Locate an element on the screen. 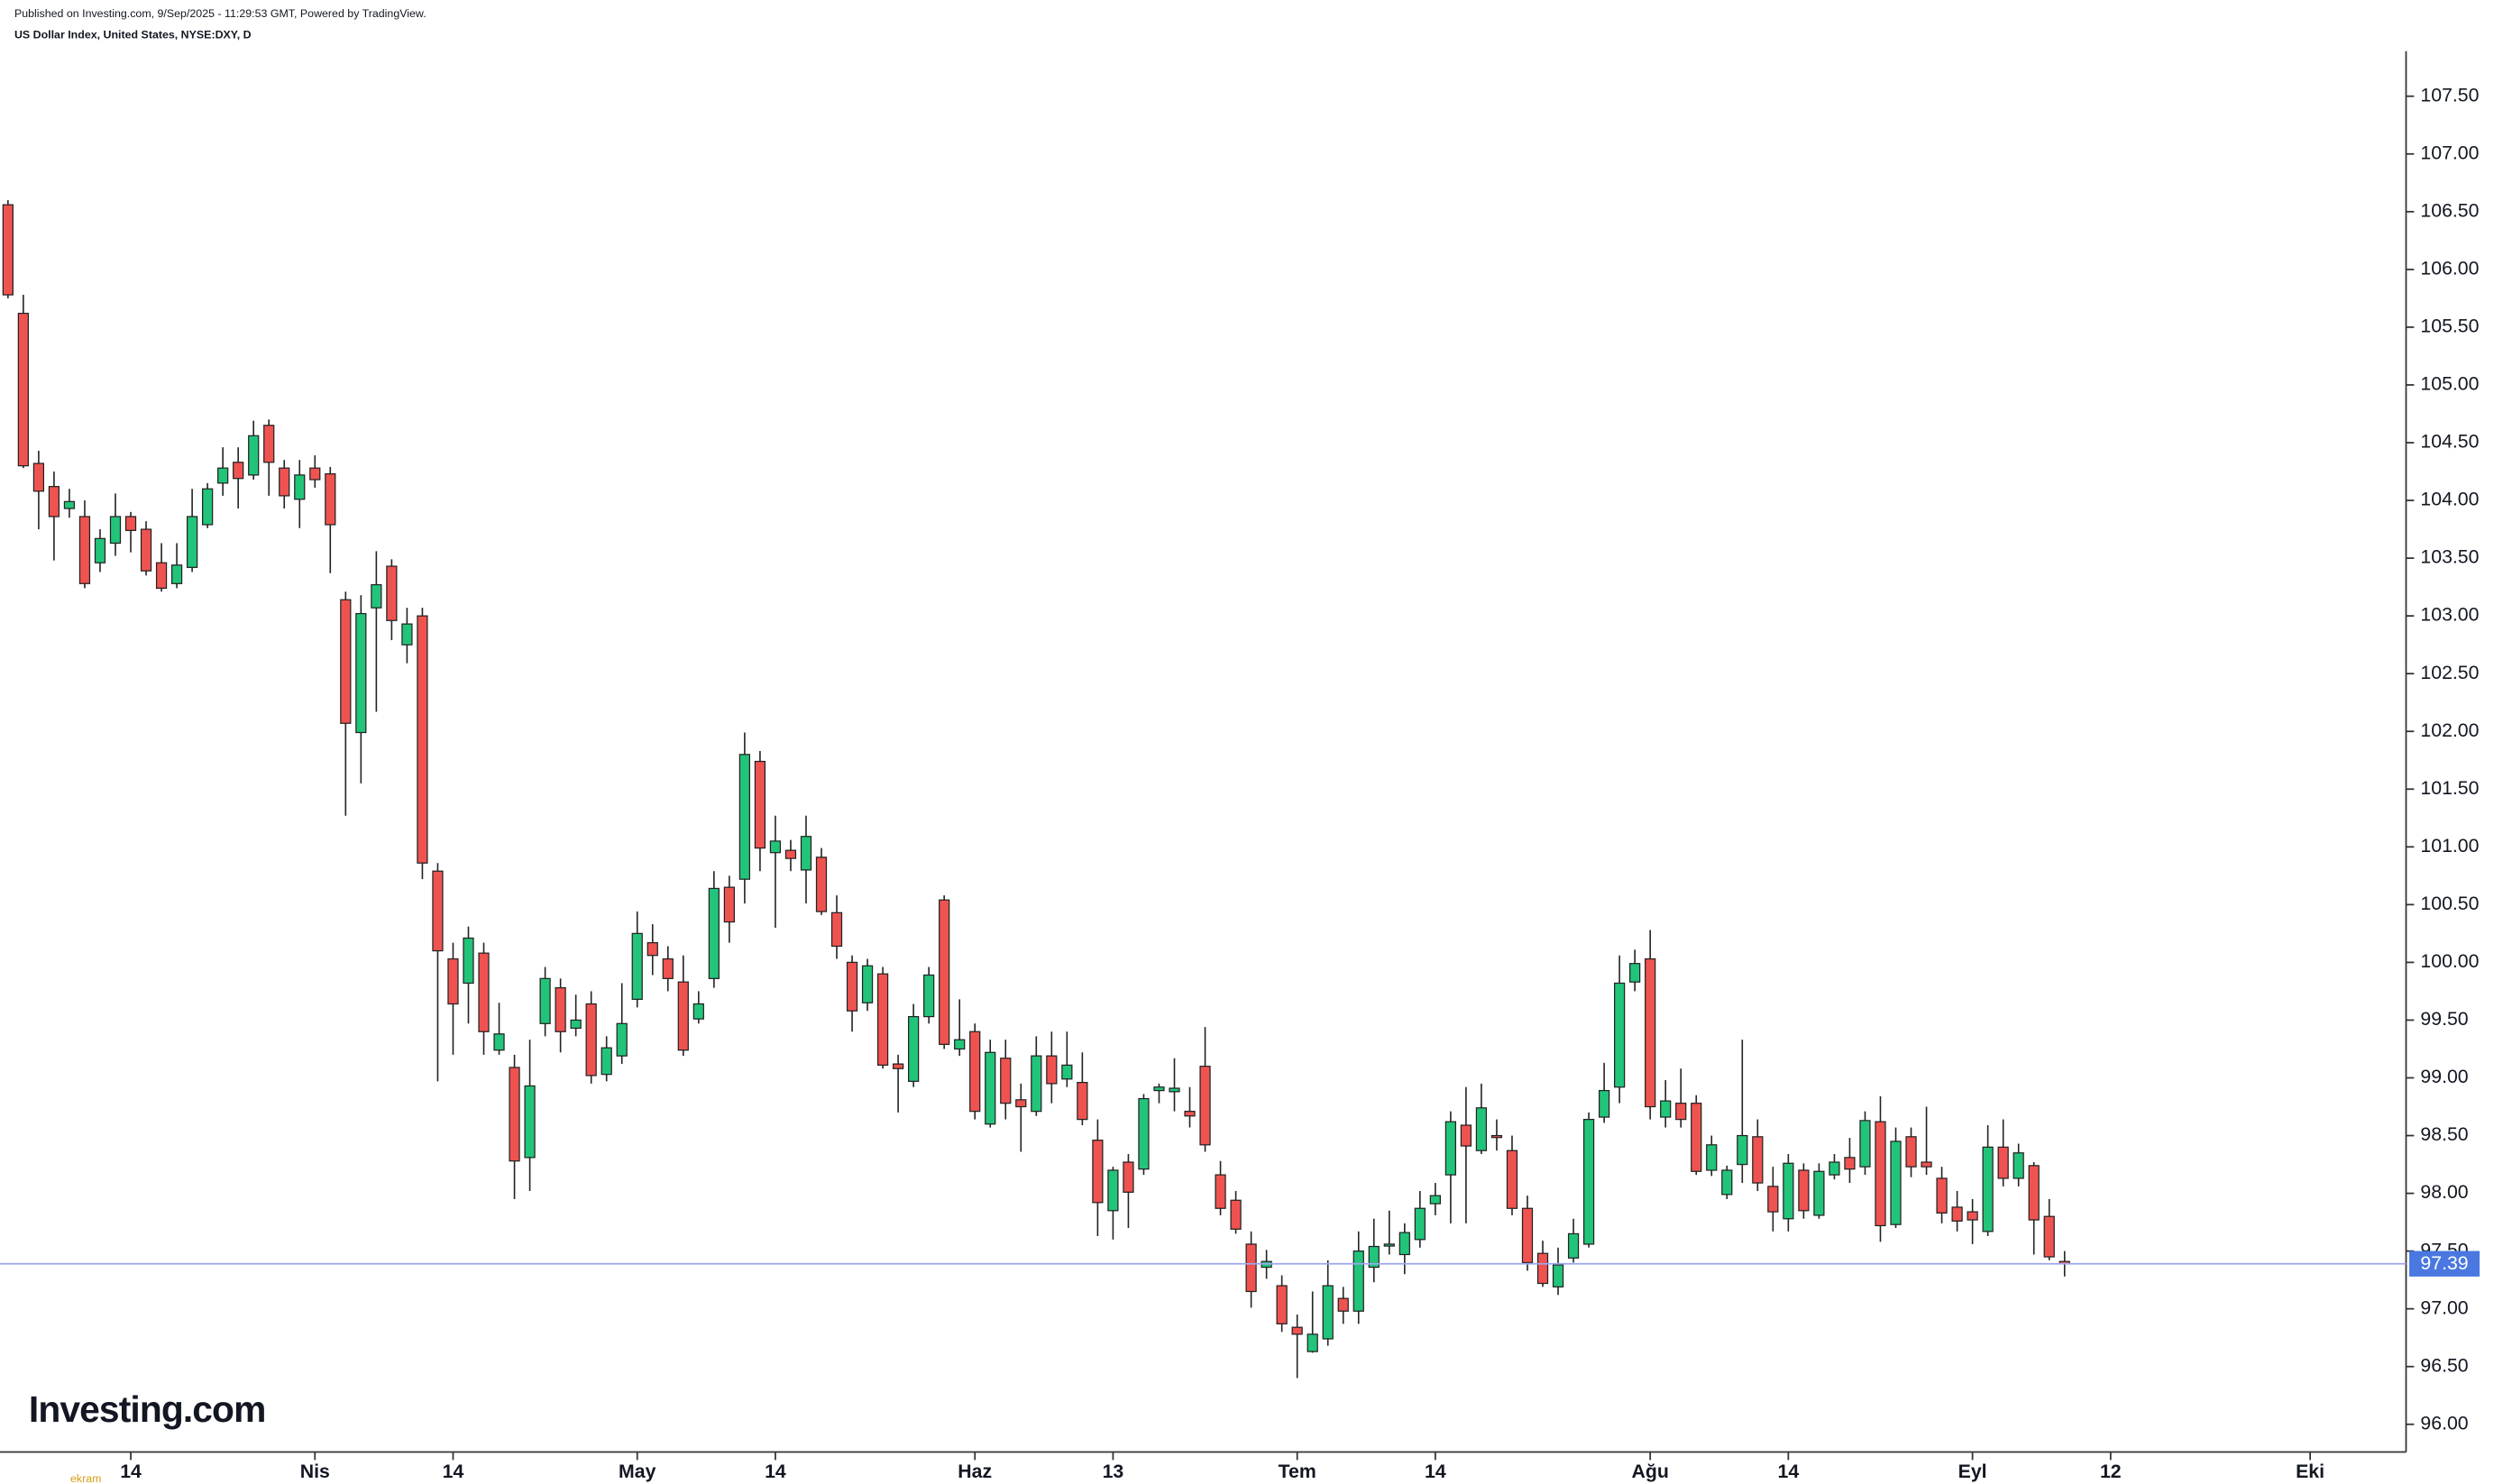 The image size is (2494, 1484). last-price-box is located at coordinates (2445, 1263).